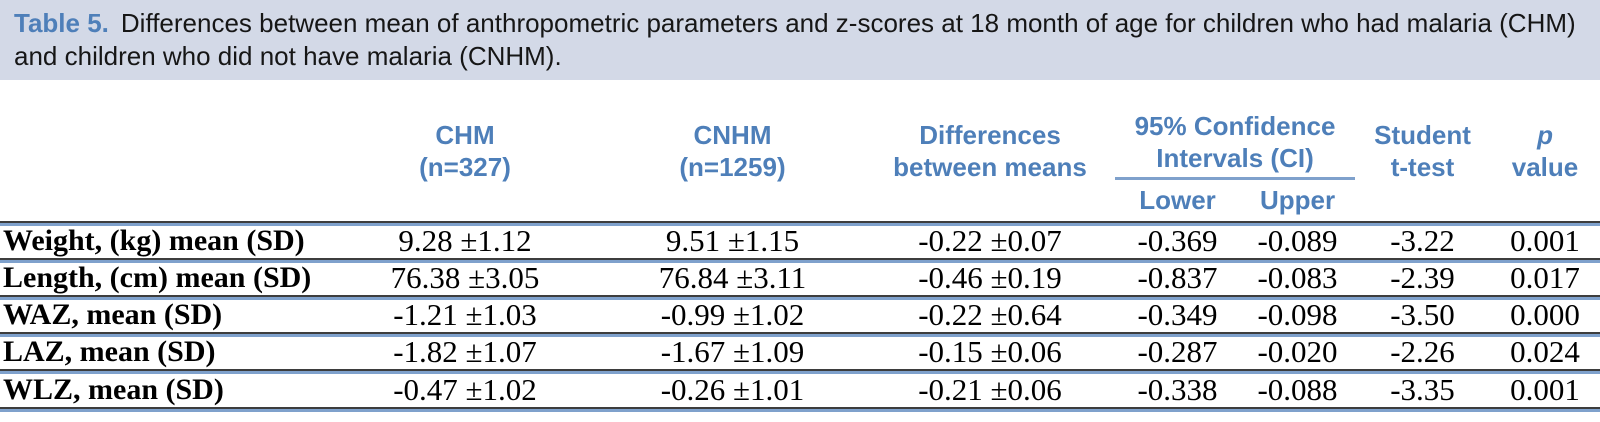  Describe the element at coordinates (465, 314) in the screenshot. I see `cell-chm: -1.21 ±1.03` at that location.